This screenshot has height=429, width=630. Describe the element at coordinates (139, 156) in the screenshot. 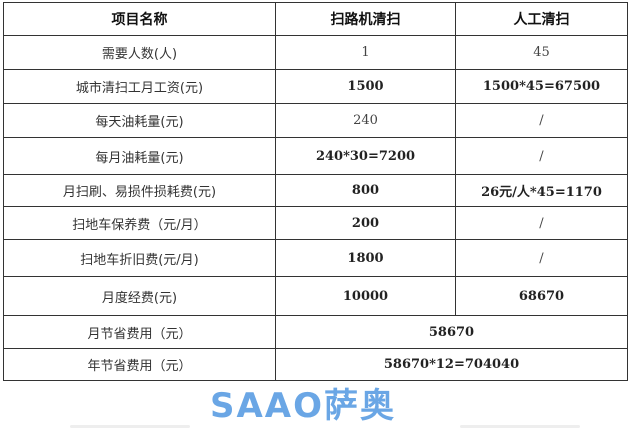

I see `row-label: 每月油耗量(元)` at that location.